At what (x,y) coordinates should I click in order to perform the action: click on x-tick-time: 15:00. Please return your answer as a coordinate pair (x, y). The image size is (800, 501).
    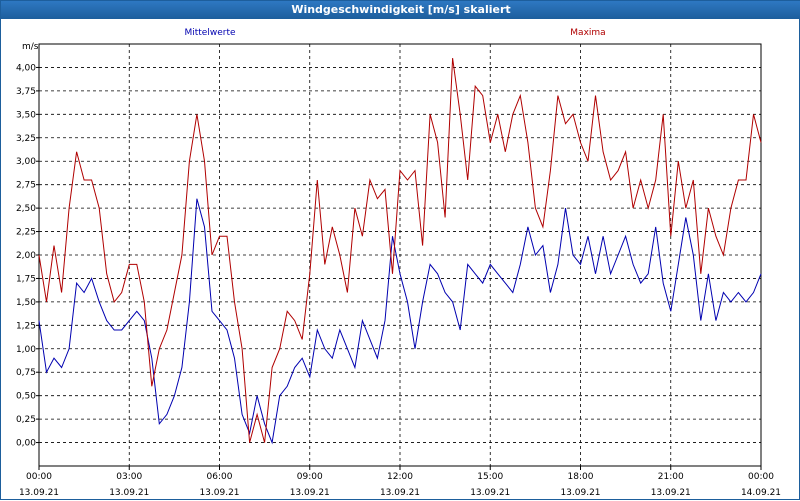
    Looking at the image, I should click on (490, 477).